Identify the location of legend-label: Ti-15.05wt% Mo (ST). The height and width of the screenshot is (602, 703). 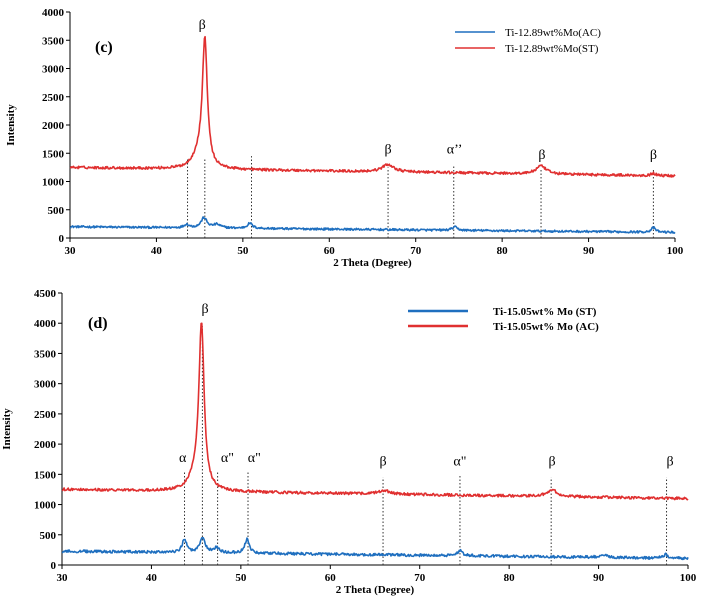
(545, 312).